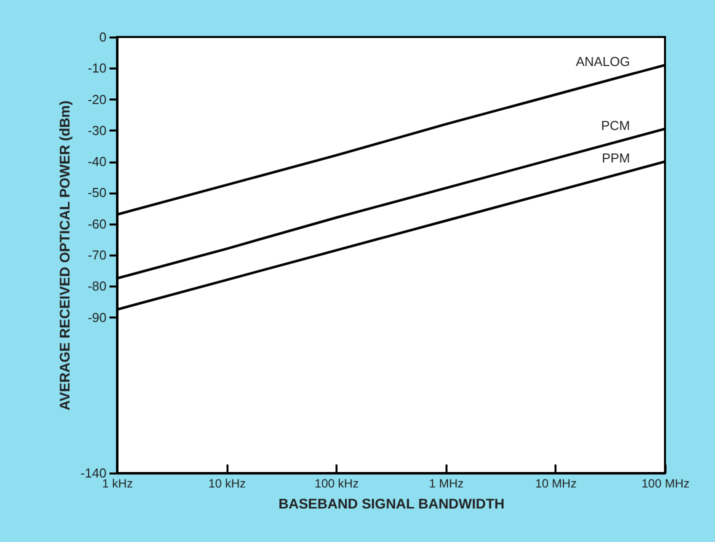 This screenshot has height=542, width=715. I want to click on y-tick-label: -70, so click(97, 255).